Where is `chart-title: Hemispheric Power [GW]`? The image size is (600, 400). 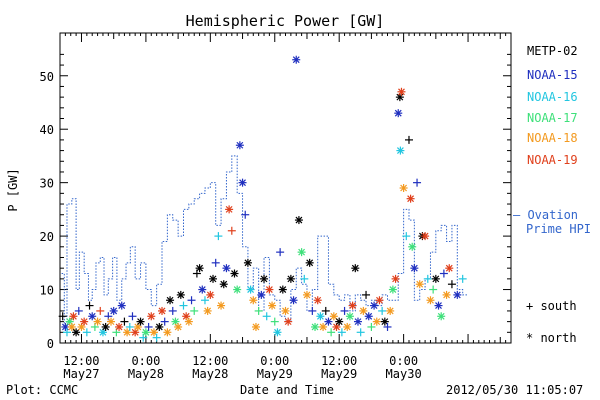 chart-title: Hemispheric Power [GW] is located at coordinates (285, 21).